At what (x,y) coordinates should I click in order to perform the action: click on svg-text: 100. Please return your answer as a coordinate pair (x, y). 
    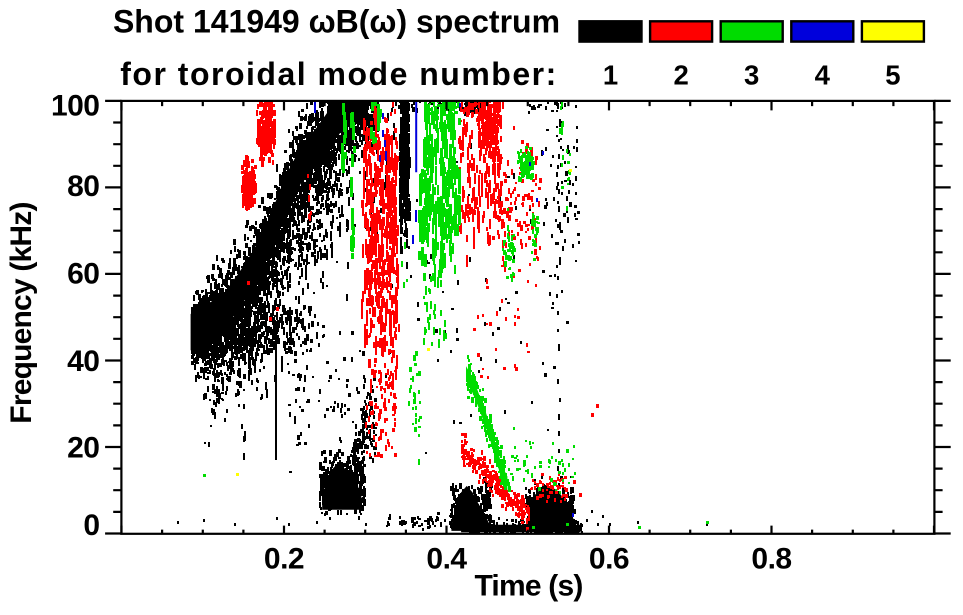
    Looking at the image, I should click on (75, 106).